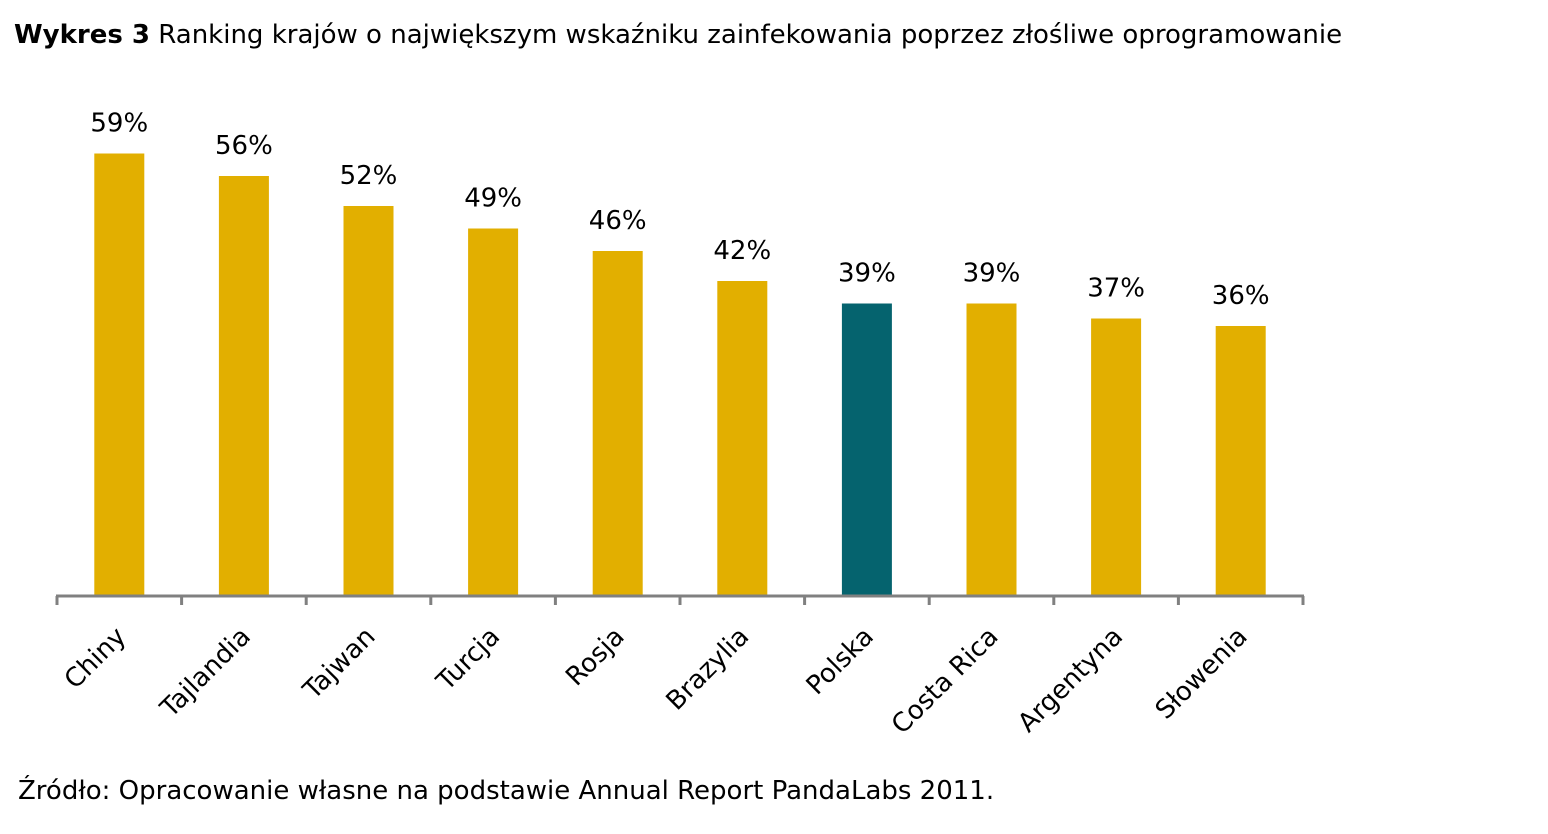 This screenshot has height=834, width=1548. What do you see at coordinates (1202, 674) in the screenshot?
I see `x-tick-label: Słowenia` at bounding box center [1202, 674].